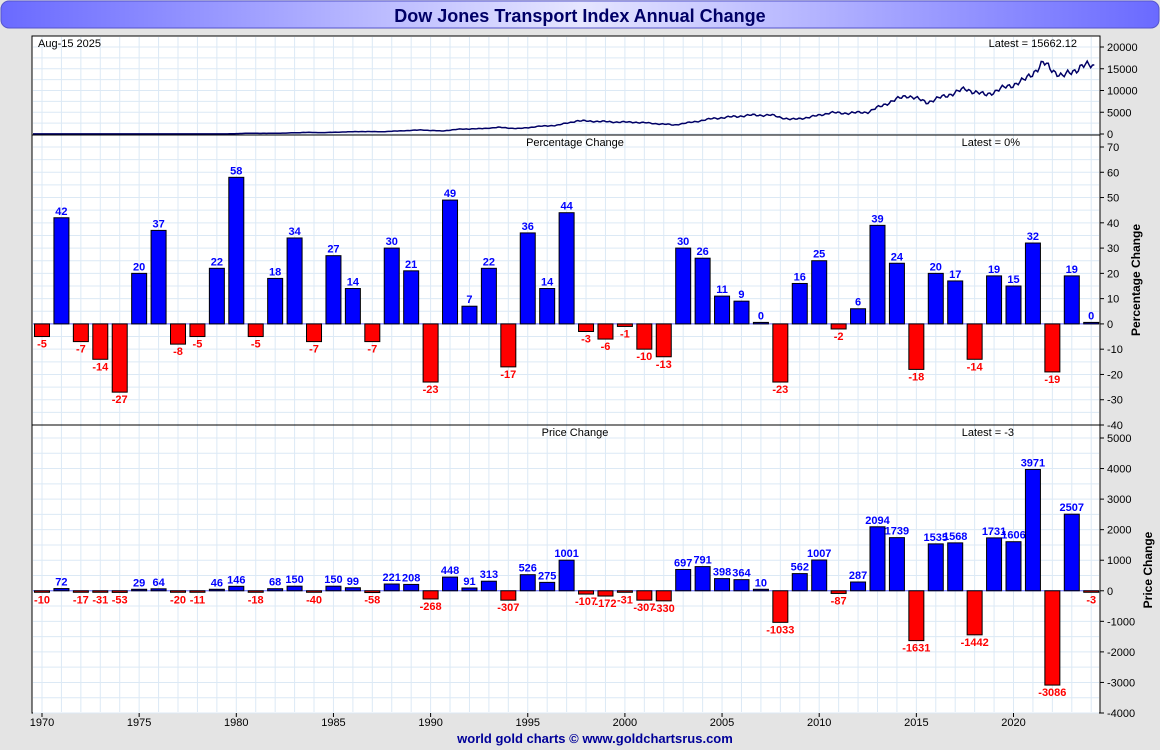 This screenshot has height=750, width=1160. I want to click on bar-value-label: 791, so click(702, 561).